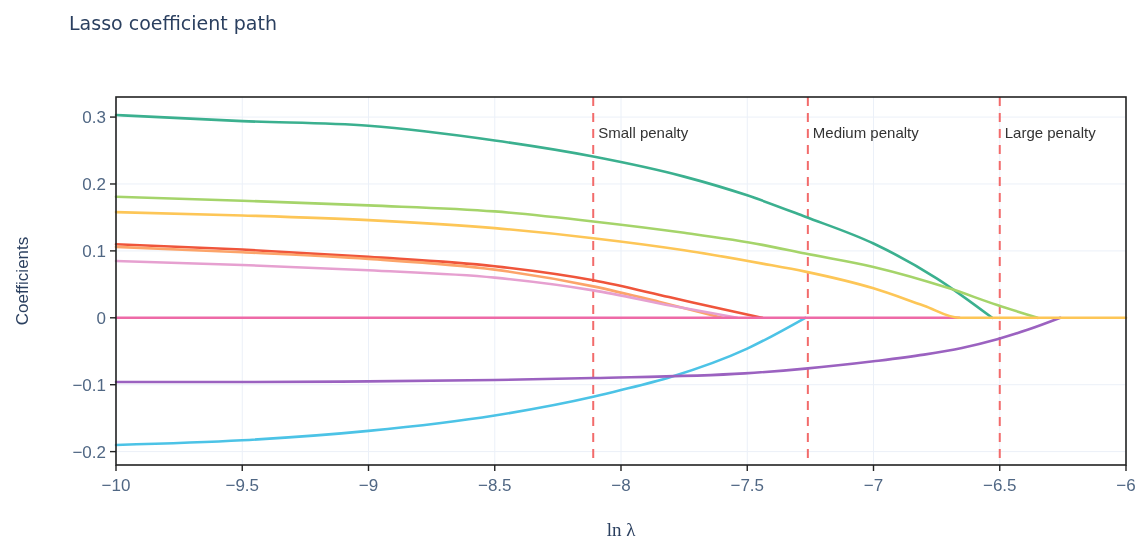 The width and height of the screenshot is (1136, 546). Describe the element at coordinates (94, 184) in the screenshot. I see `y-tick-label: 0.2` at that location.